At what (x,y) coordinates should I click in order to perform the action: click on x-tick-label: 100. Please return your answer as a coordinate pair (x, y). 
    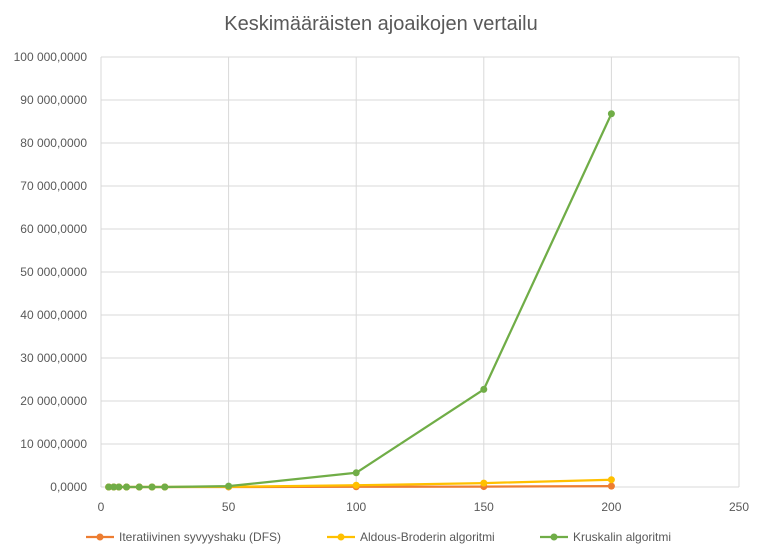
    Looking at the image, I should click on (356, 507).